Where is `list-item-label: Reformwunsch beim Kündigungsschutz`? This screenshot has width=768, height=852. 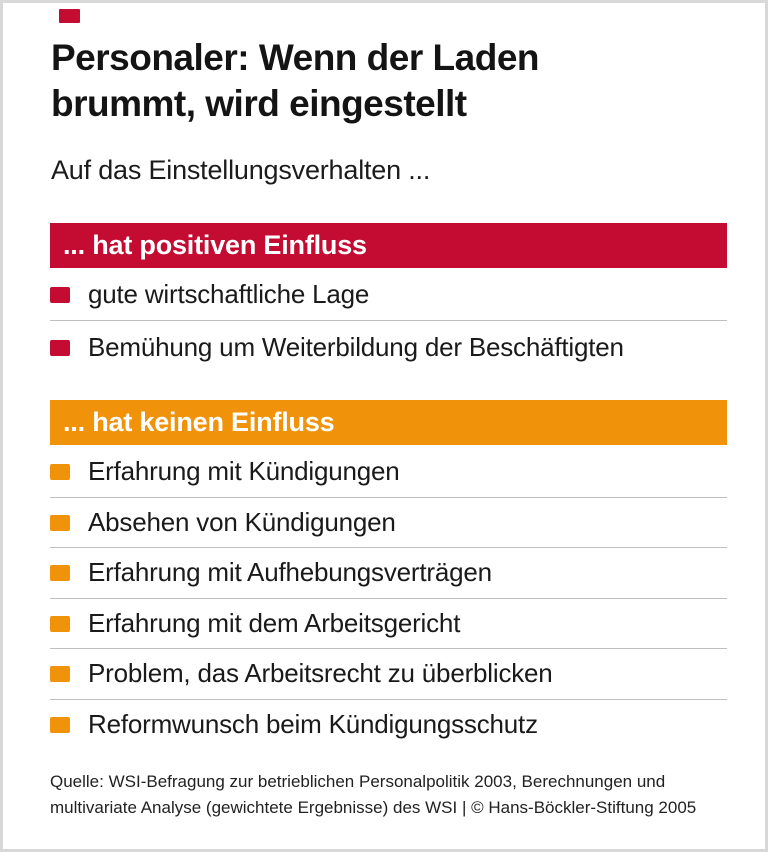
list-item-label: Reformwunsch beim Kündigungsschutz is located at coordinates (313, 724).